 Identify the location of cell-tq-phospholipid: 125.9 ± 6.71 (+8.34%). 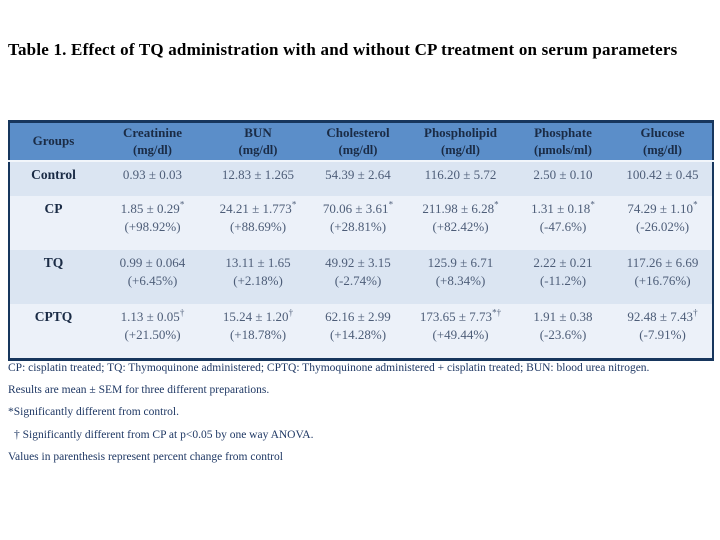
(460, 277).